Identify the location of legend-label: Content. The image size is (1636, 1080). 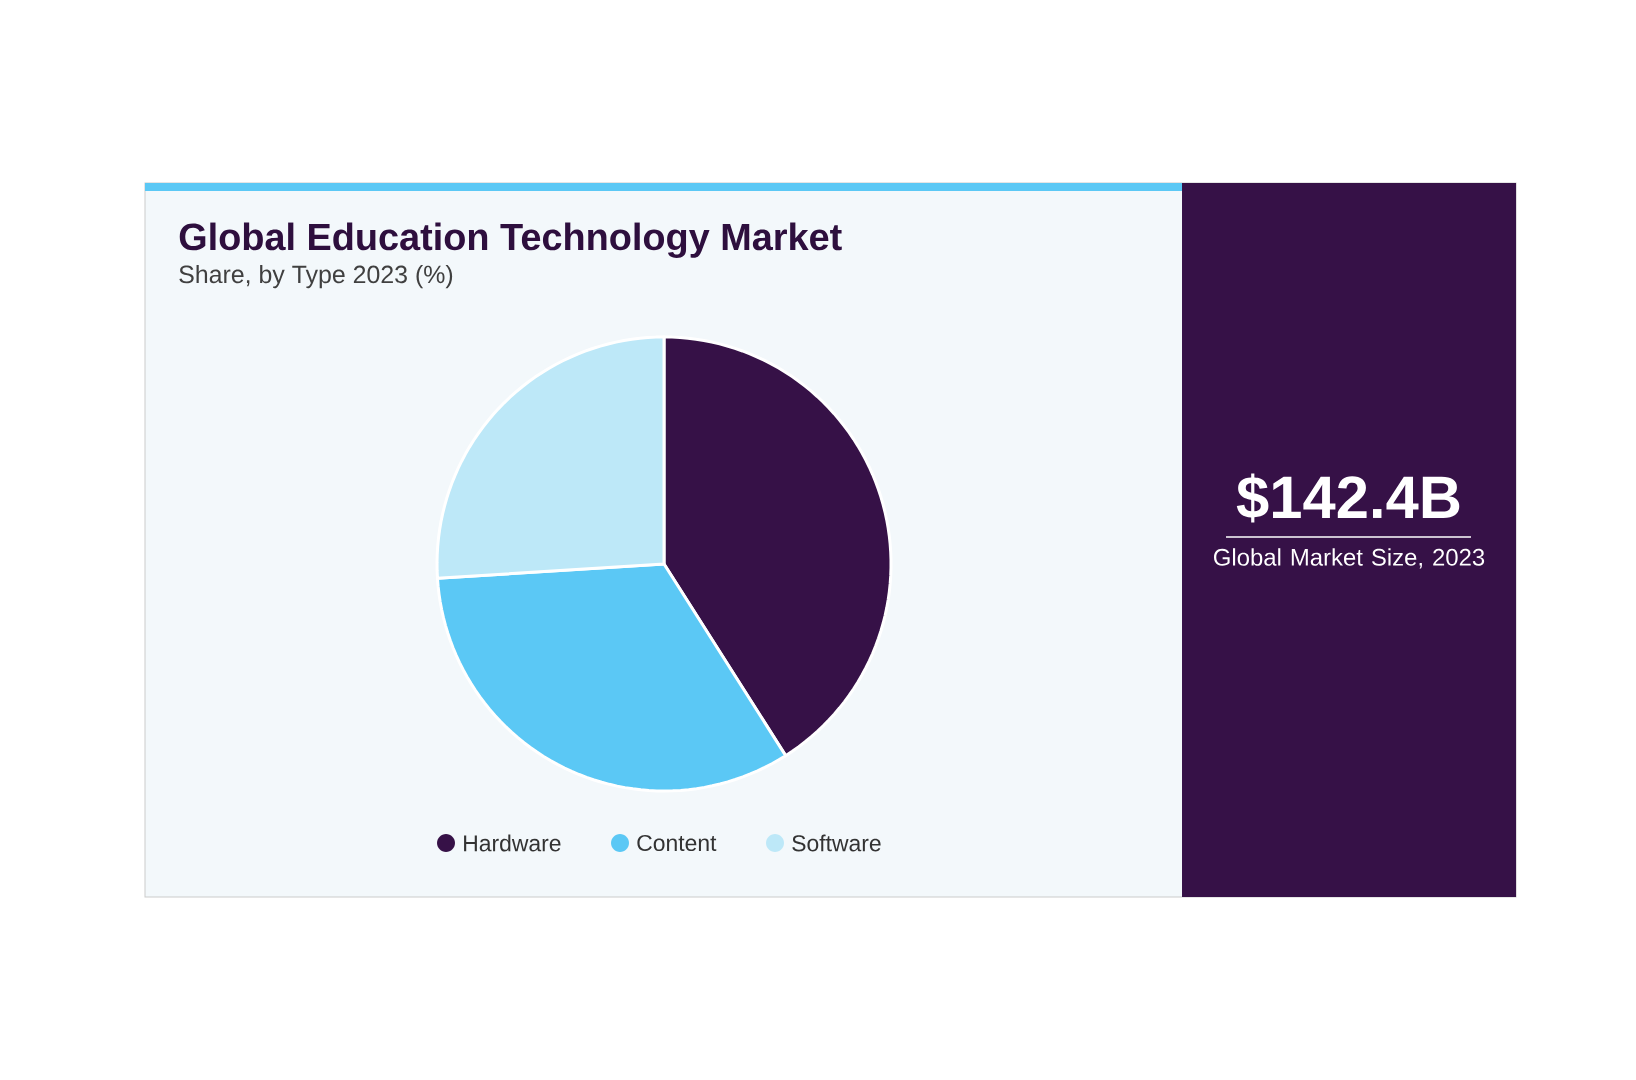
(677, 843).